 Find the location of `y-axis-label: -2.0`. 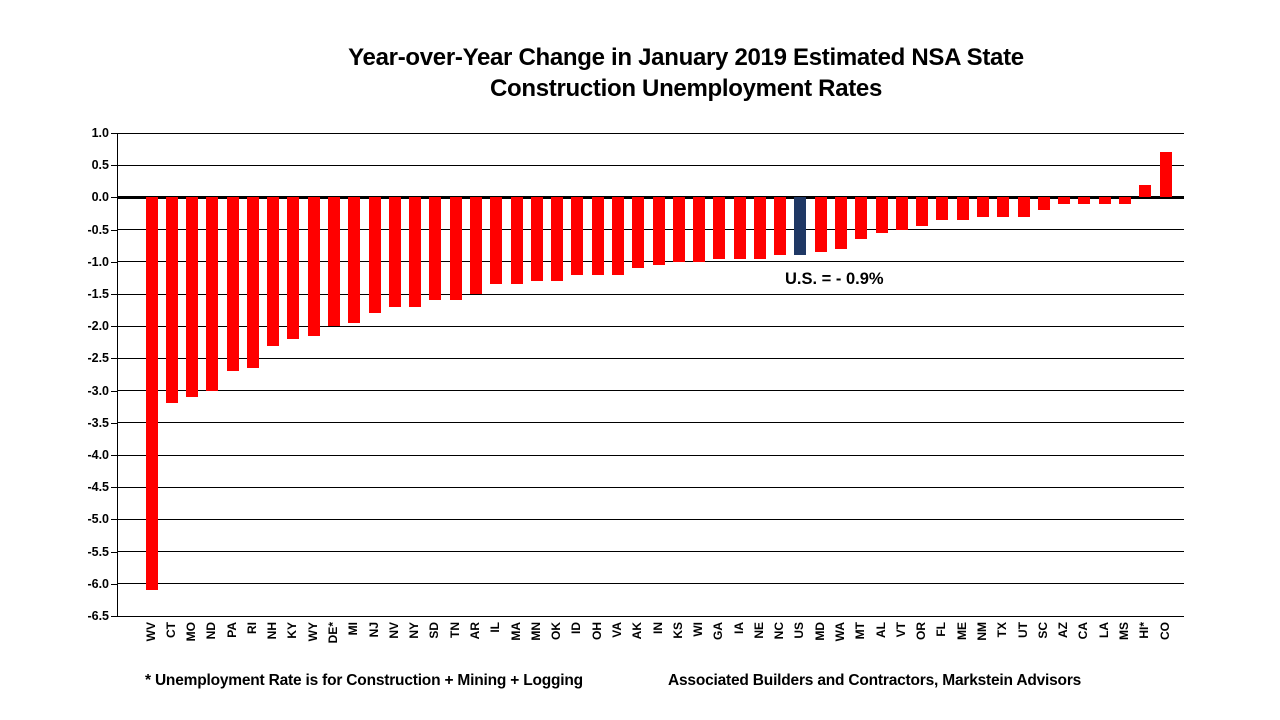

y-axis-label: -2.0 is located at coordinates (98, 326).